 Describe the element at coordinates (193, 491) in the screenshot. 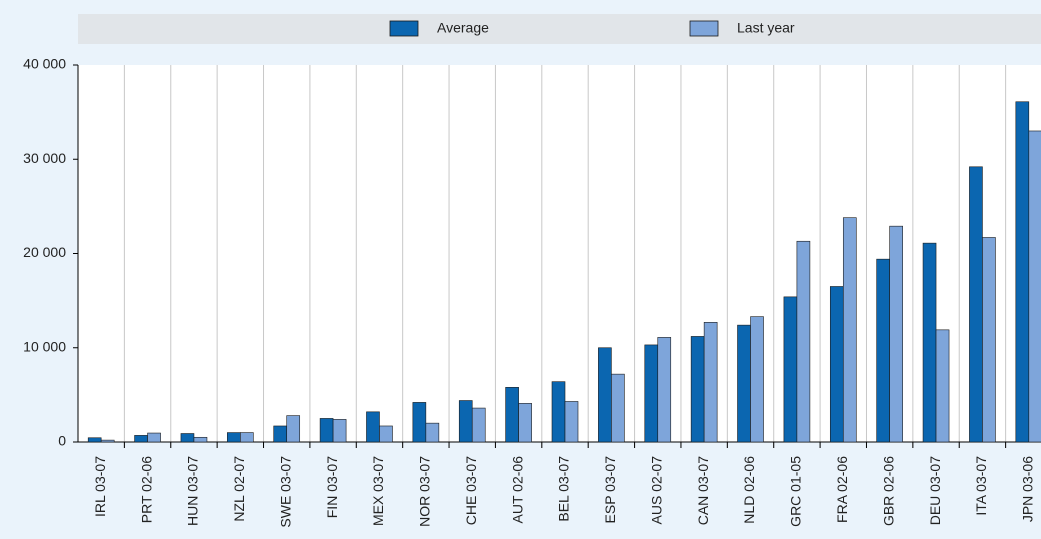

I see `x-tick-label: HUN 03-07` at that location.